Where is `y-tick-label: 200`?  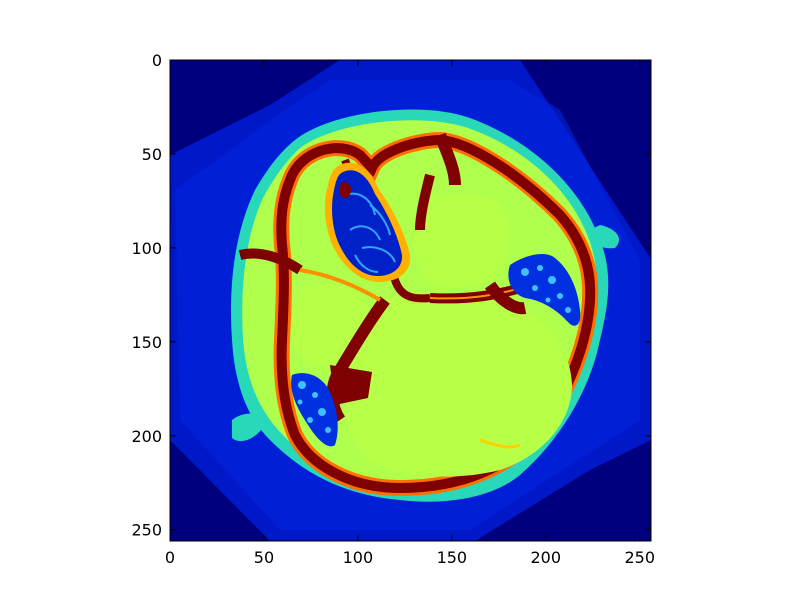
y-tick-label: 200 is located at coordinates (146, 436).